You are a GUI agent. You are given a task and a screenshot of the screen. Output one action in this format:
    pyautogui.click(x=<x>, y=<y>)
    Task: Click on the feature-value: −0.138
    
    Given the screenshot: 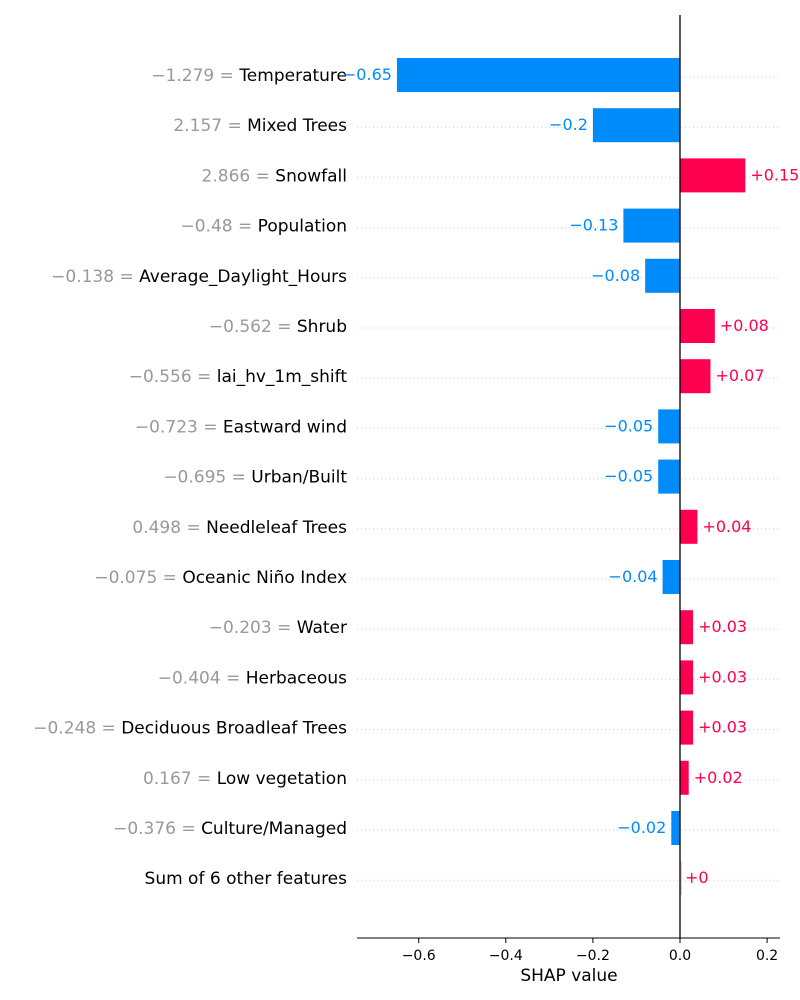 What is the action you would take?
    pyautogui.click(x=82, y=277)
    